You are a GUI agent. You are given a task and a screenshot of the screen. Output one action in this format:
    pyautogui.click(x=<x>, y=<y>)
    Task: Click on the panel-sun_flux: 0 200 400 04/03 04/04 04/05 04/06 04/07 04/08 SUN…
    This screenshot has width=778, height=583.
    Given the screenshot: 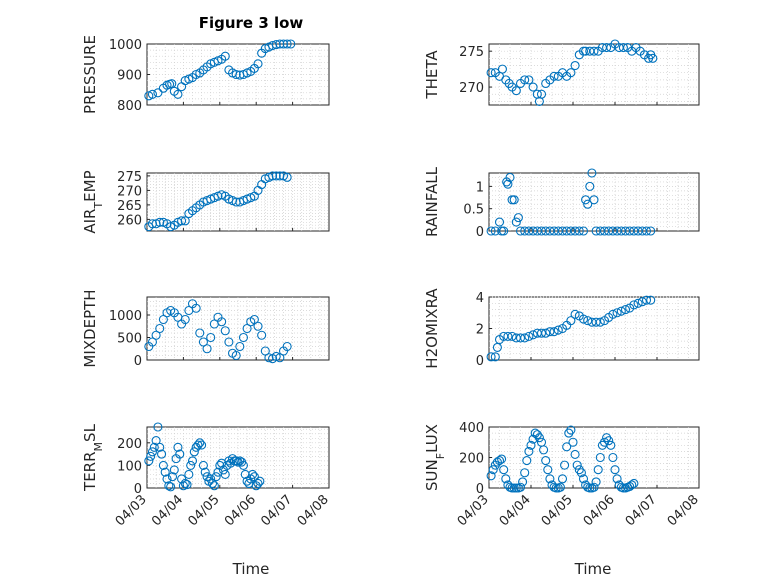 What is the action you would take?
    pyautogui.click(x=562, y=475)
    